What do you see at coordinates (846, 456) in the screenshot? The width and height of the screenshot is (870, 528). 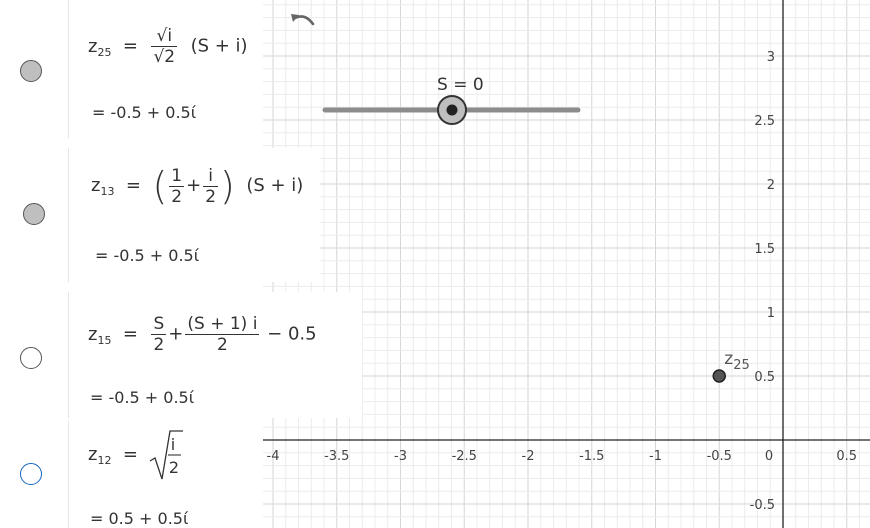 I see `x-tick-label: 0.5` at bounding box center [846, 456].